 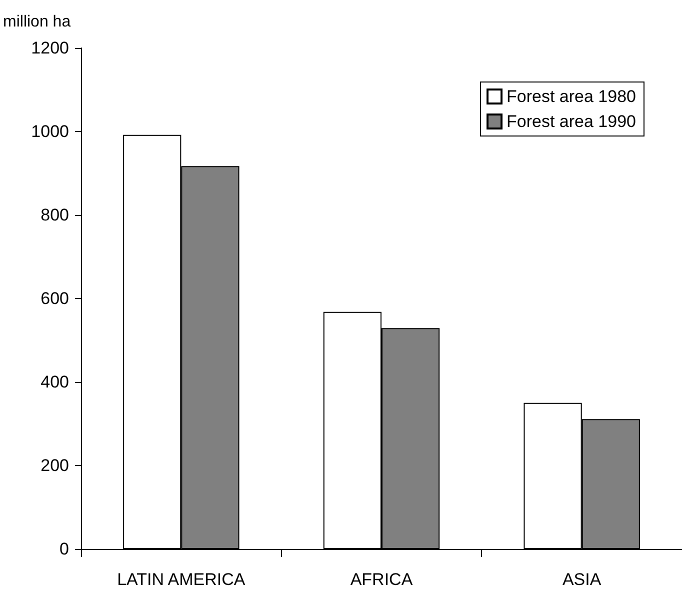 I want to click on y-axis-title: million ha, so click(x=37, y=22).